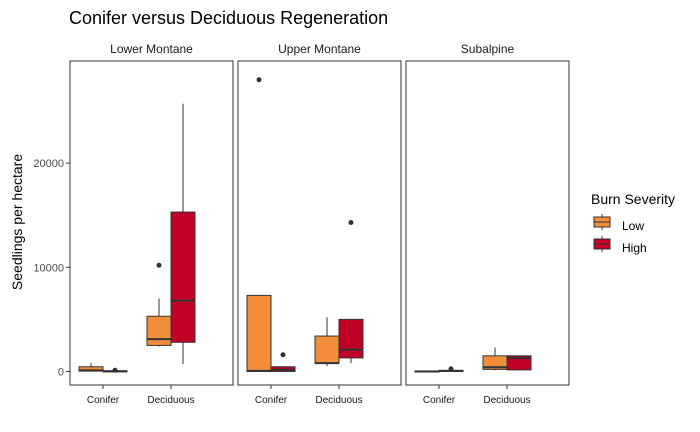 The height and width of the screenshot is (432, 700). I want to click on chart-title: Conifer versus Deciduous Regeneration, so click(228, 18).